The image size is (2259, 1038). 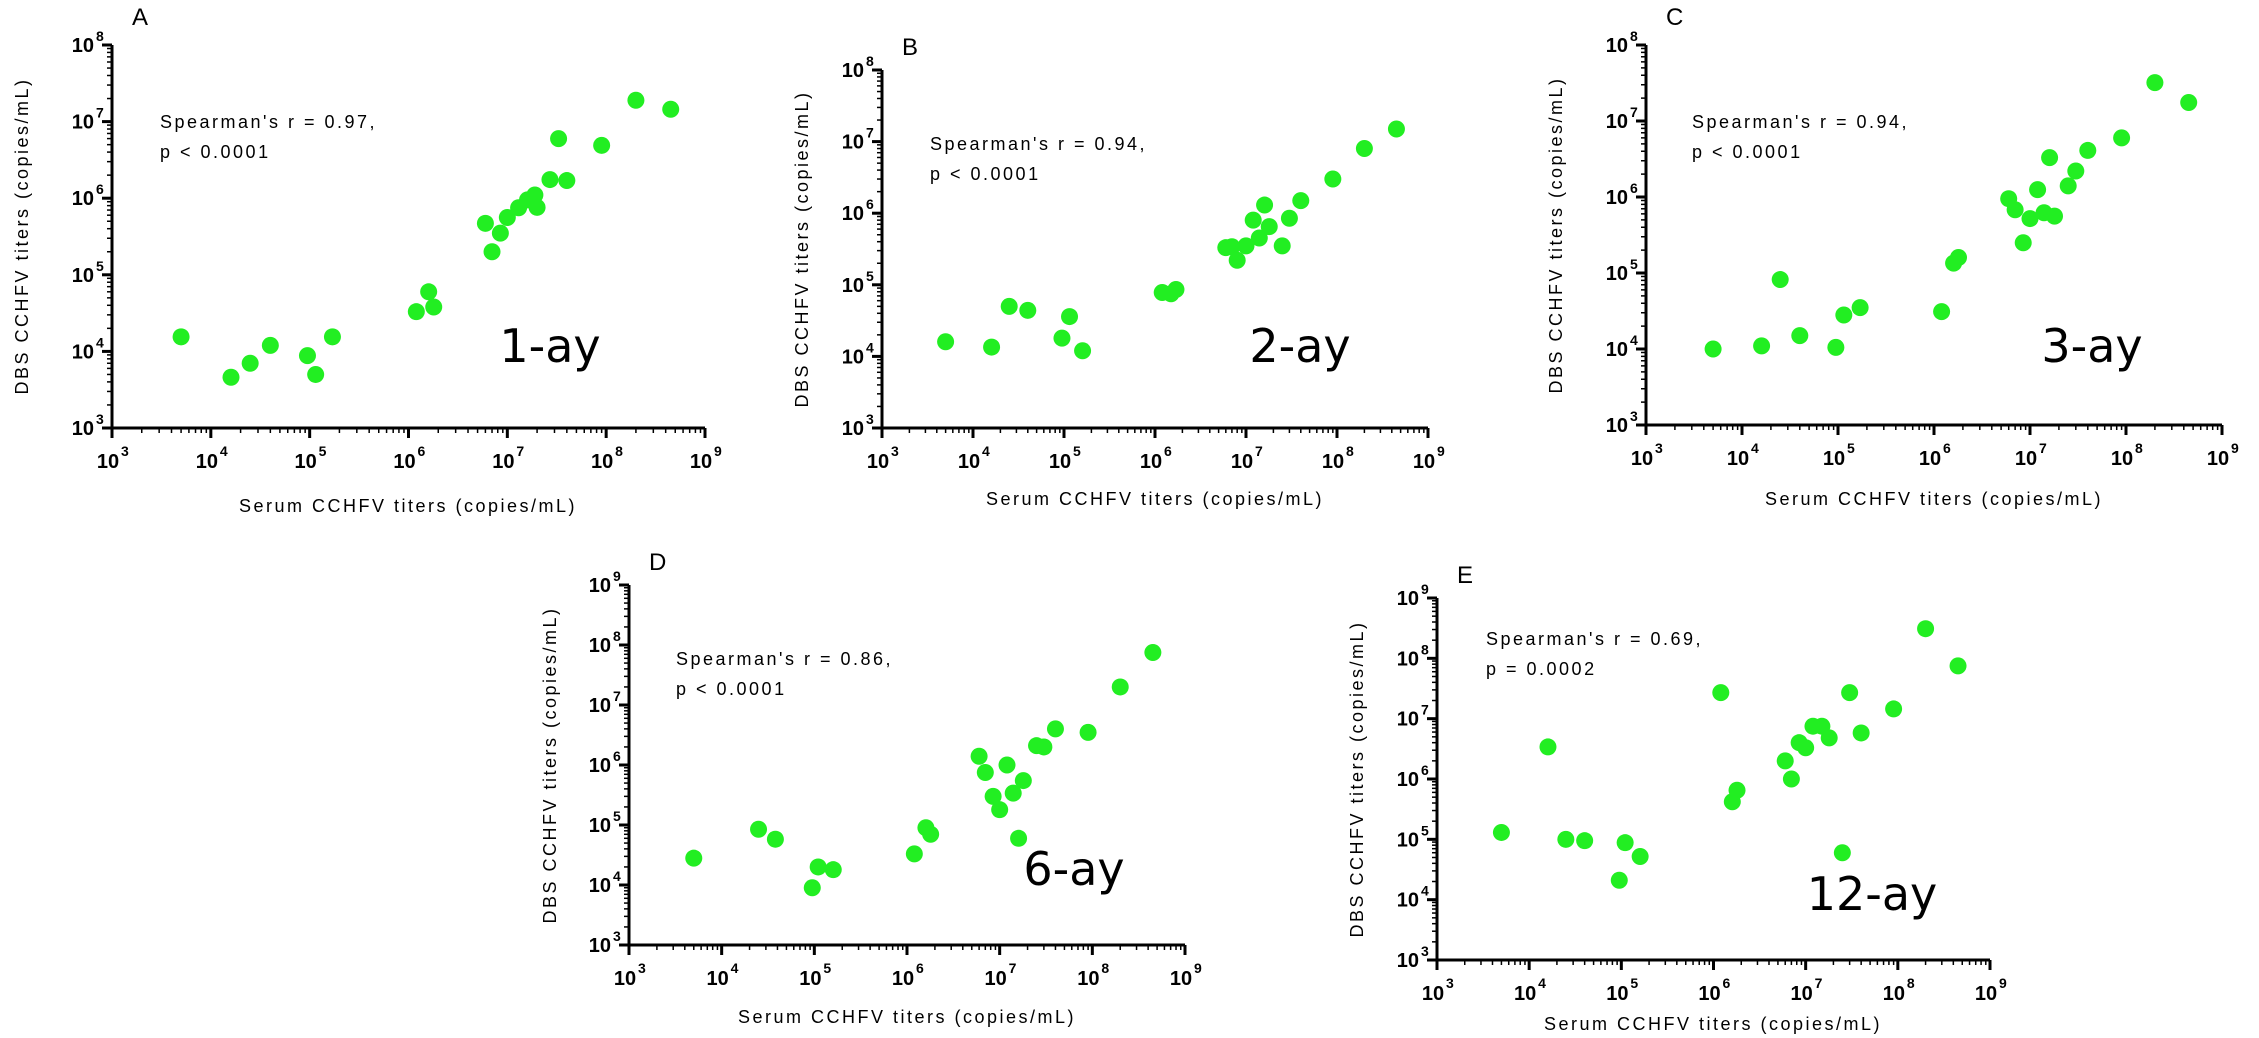 What do you see at coordinates (910, 47) in the screenshot?
I see `panel-letter: B` at bounding box center [910, 47].